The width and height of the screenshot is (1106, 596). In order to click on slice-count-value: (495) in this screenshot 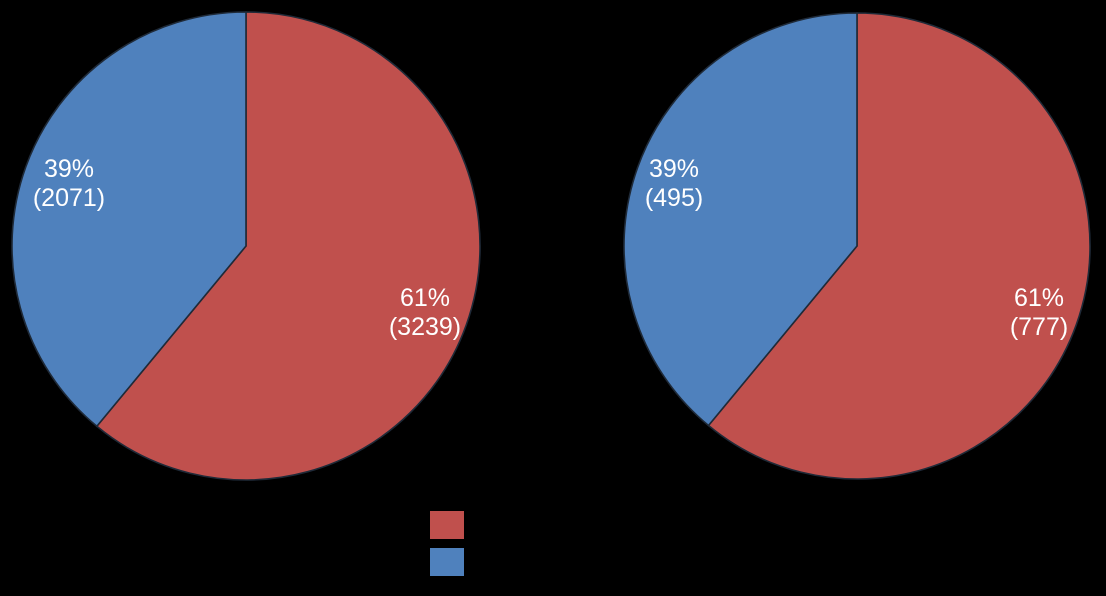, I will do `click(674, 198)`.